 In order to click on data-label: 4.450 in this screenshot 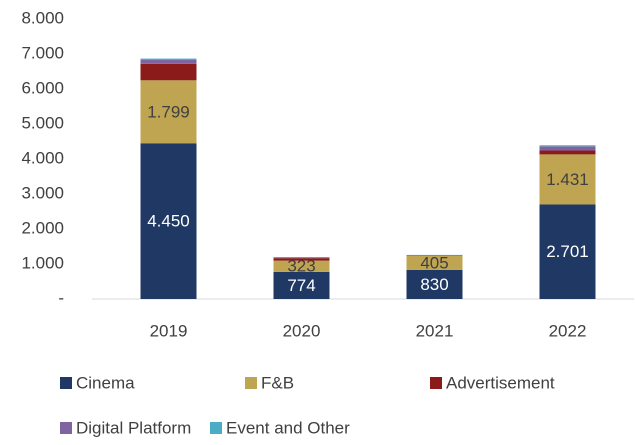, I will do `click(168, 221)`.